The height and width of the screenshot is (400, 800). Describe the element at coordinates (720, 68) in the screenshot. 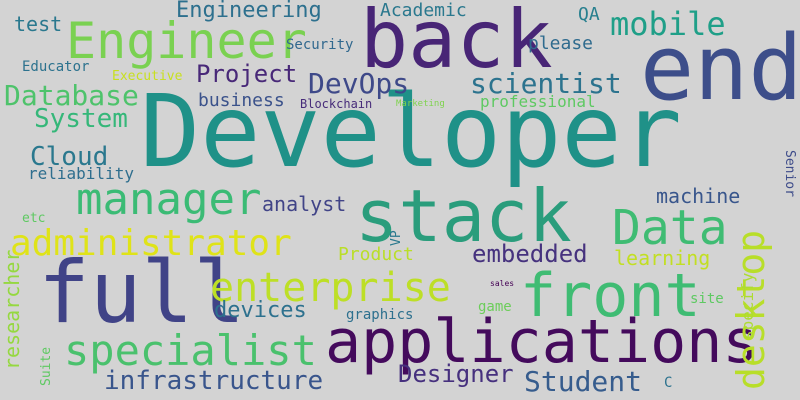

I see `word-end: end` at that location.